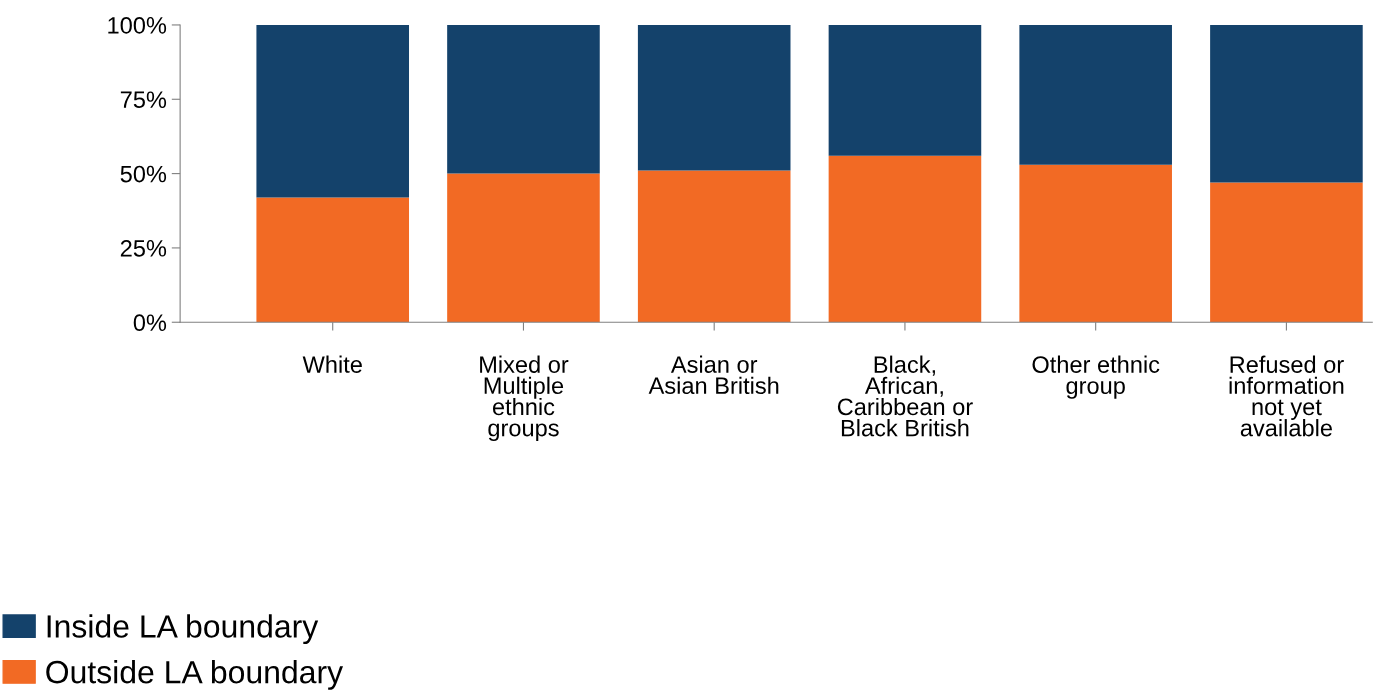  I want to click on x-tick-label: Asian or Asian British, so click(713, 375).